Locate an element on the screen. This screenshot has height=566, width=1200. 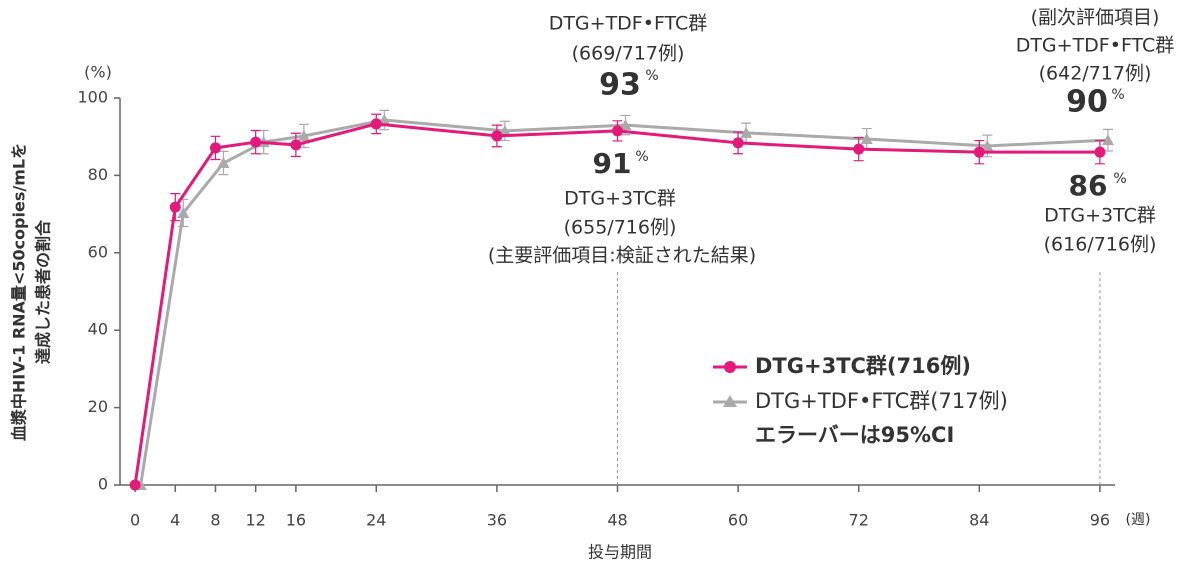
y-label: 血漿中HIV-1 RNA量<50copies/mLを is located at coordinates (19, 292).